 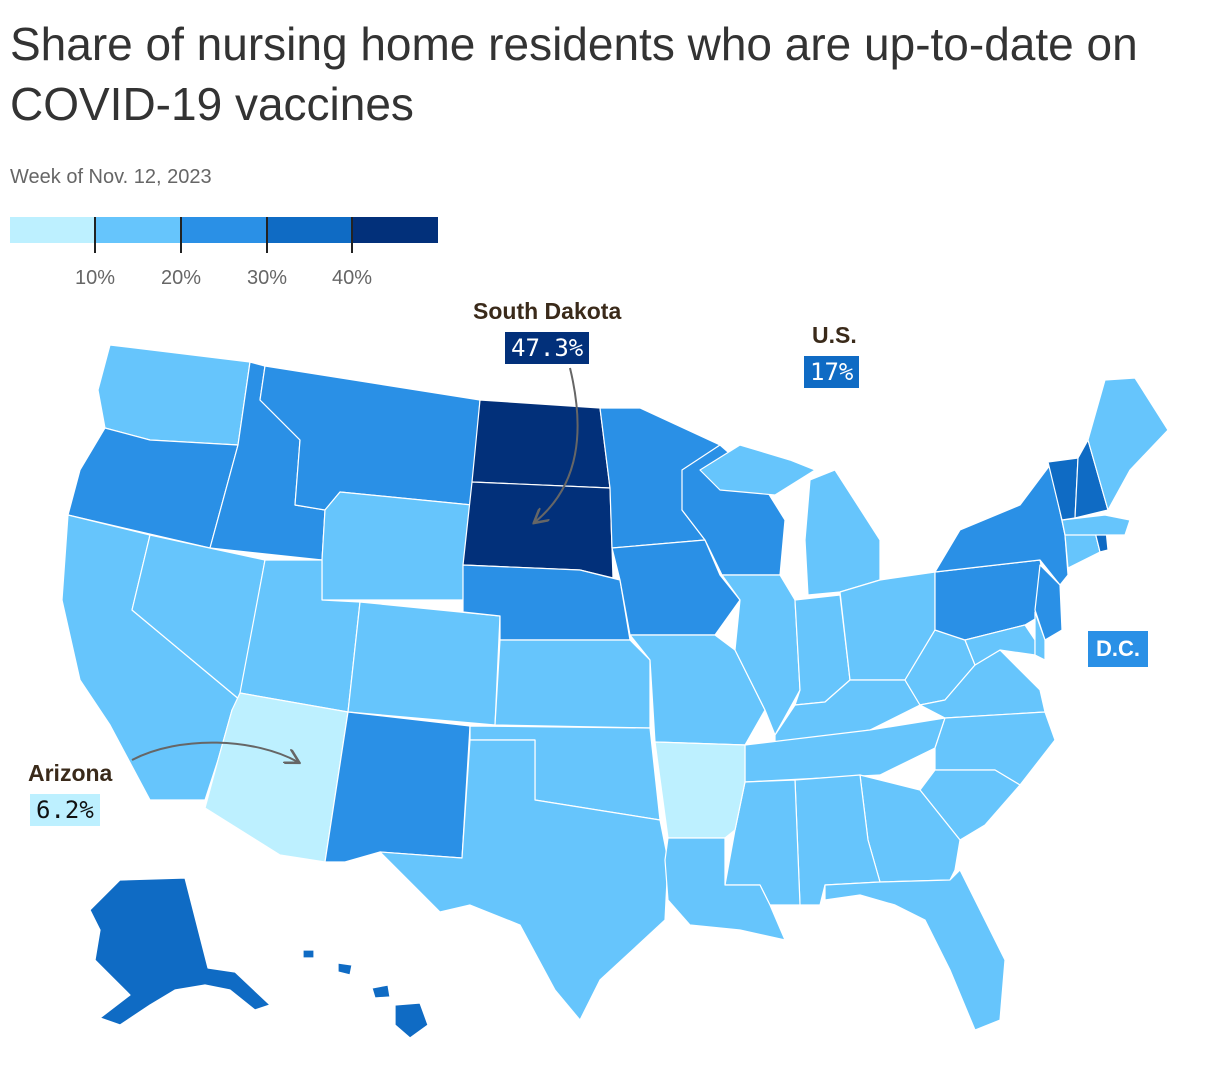 I want to click on state-new-mexico, so click(x=397, y=787).